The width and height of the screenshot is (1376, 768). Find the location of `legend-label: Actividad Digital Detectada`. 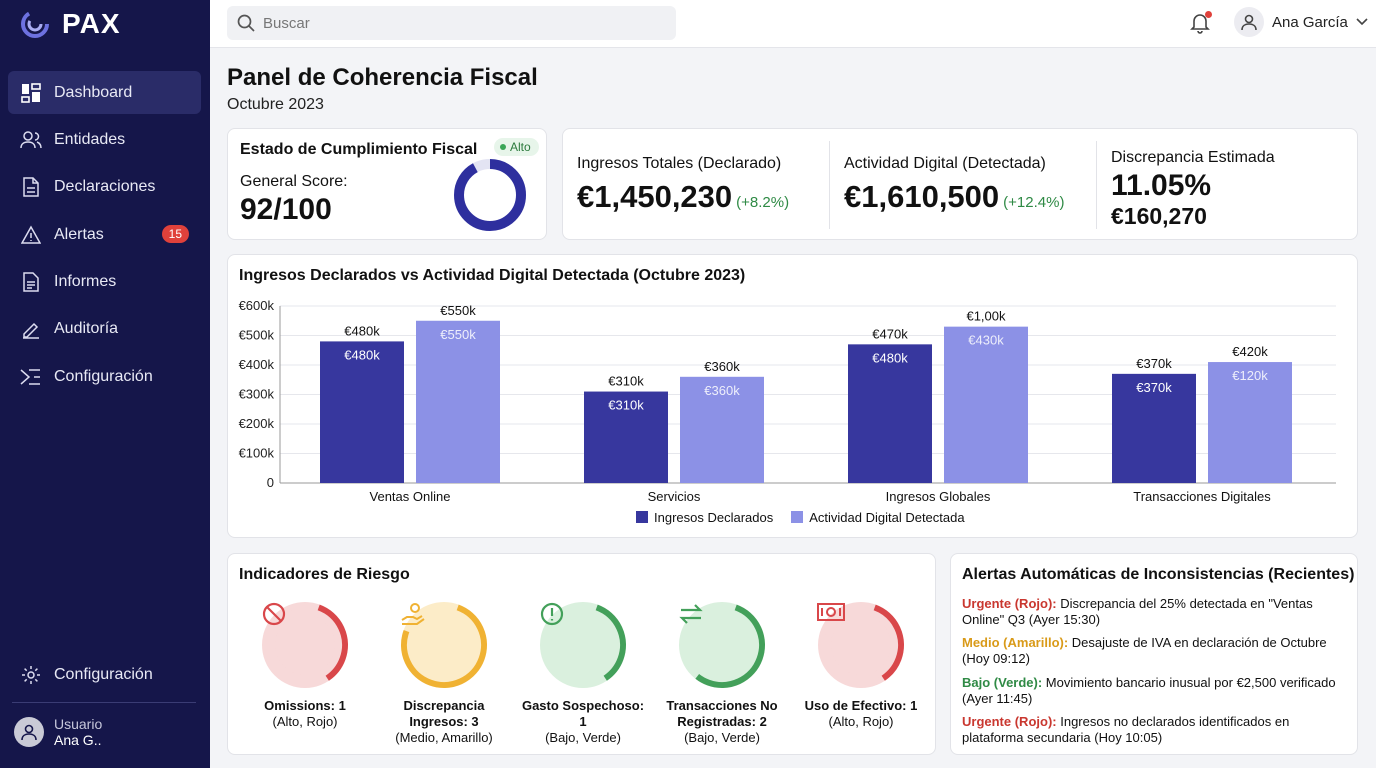

legend-label: Actividad Digital Detectada is located at coordinates (887, 517).